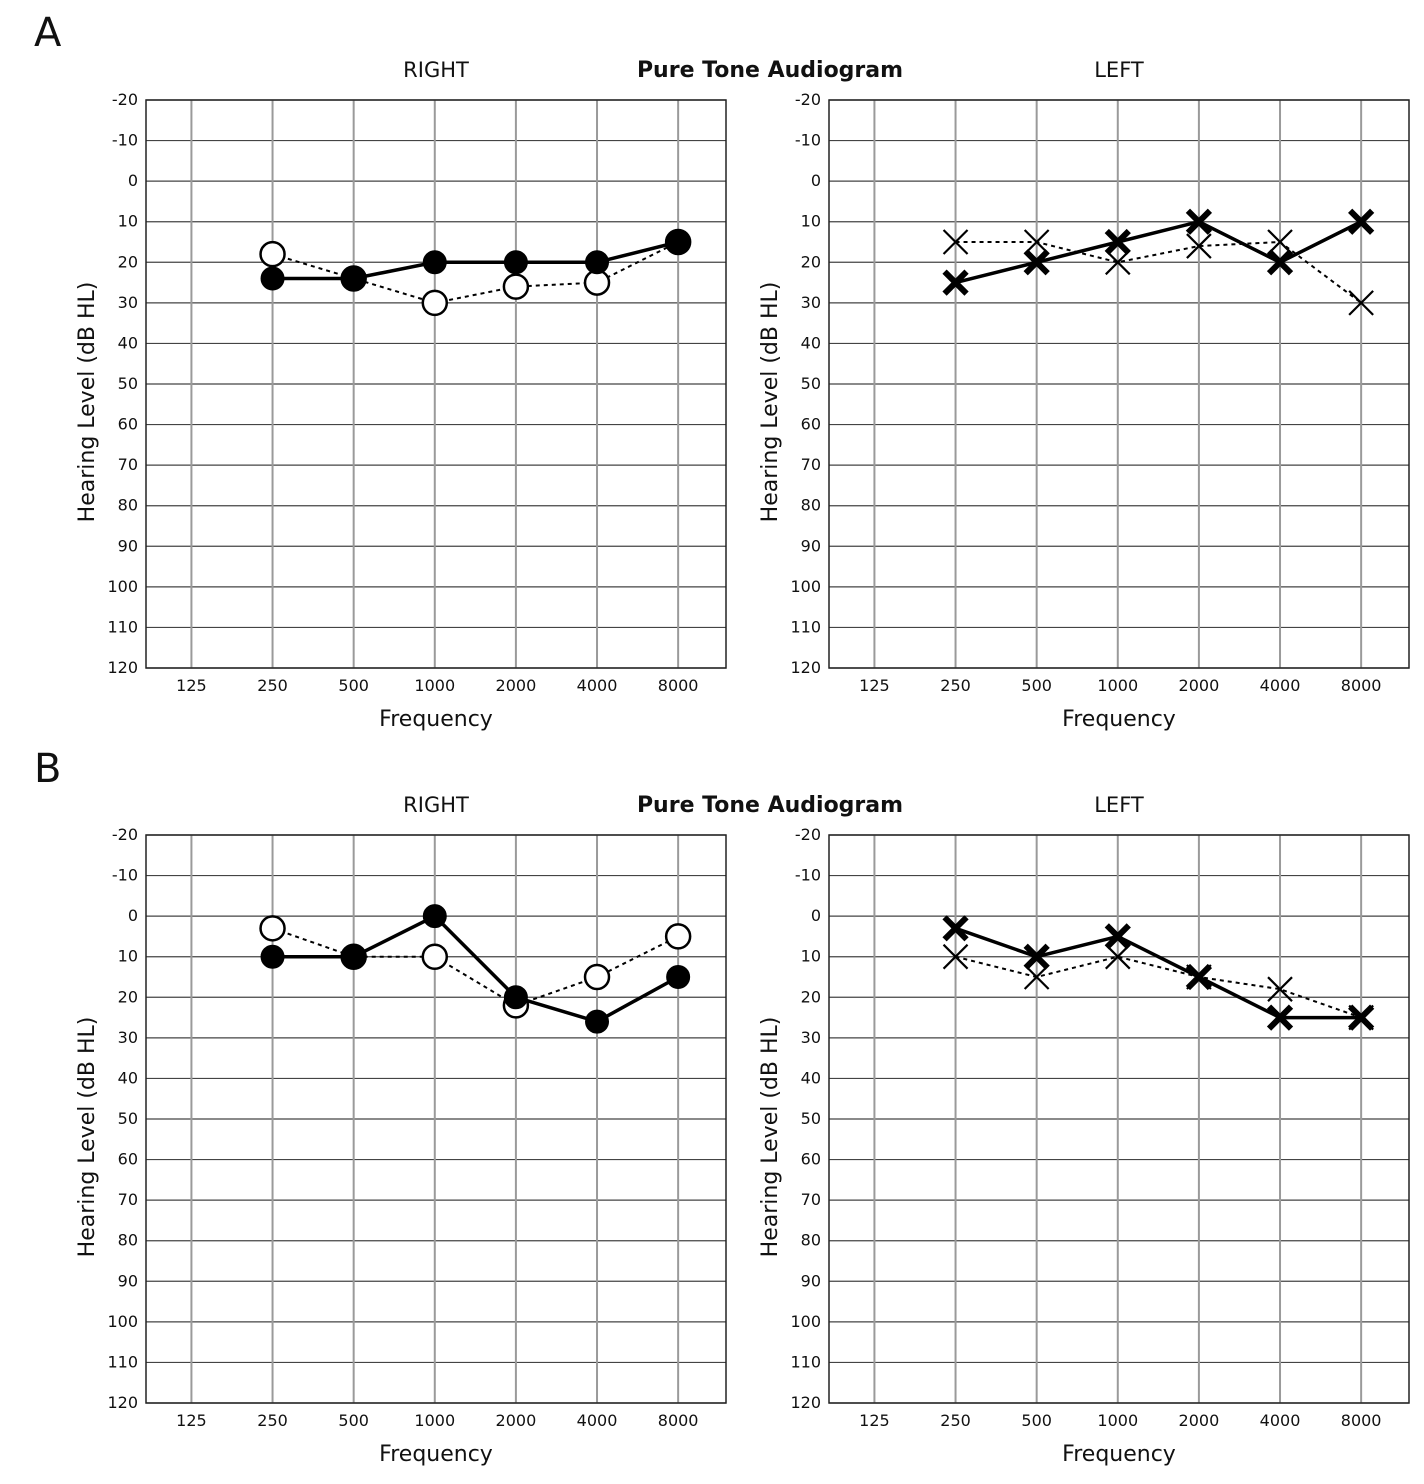 This screenshot has height=1484, width=1424. What do you see at coordinates (128, 261) in the screenshot?
I see `y-tick-label: 20` at bounding box center [128, 261].